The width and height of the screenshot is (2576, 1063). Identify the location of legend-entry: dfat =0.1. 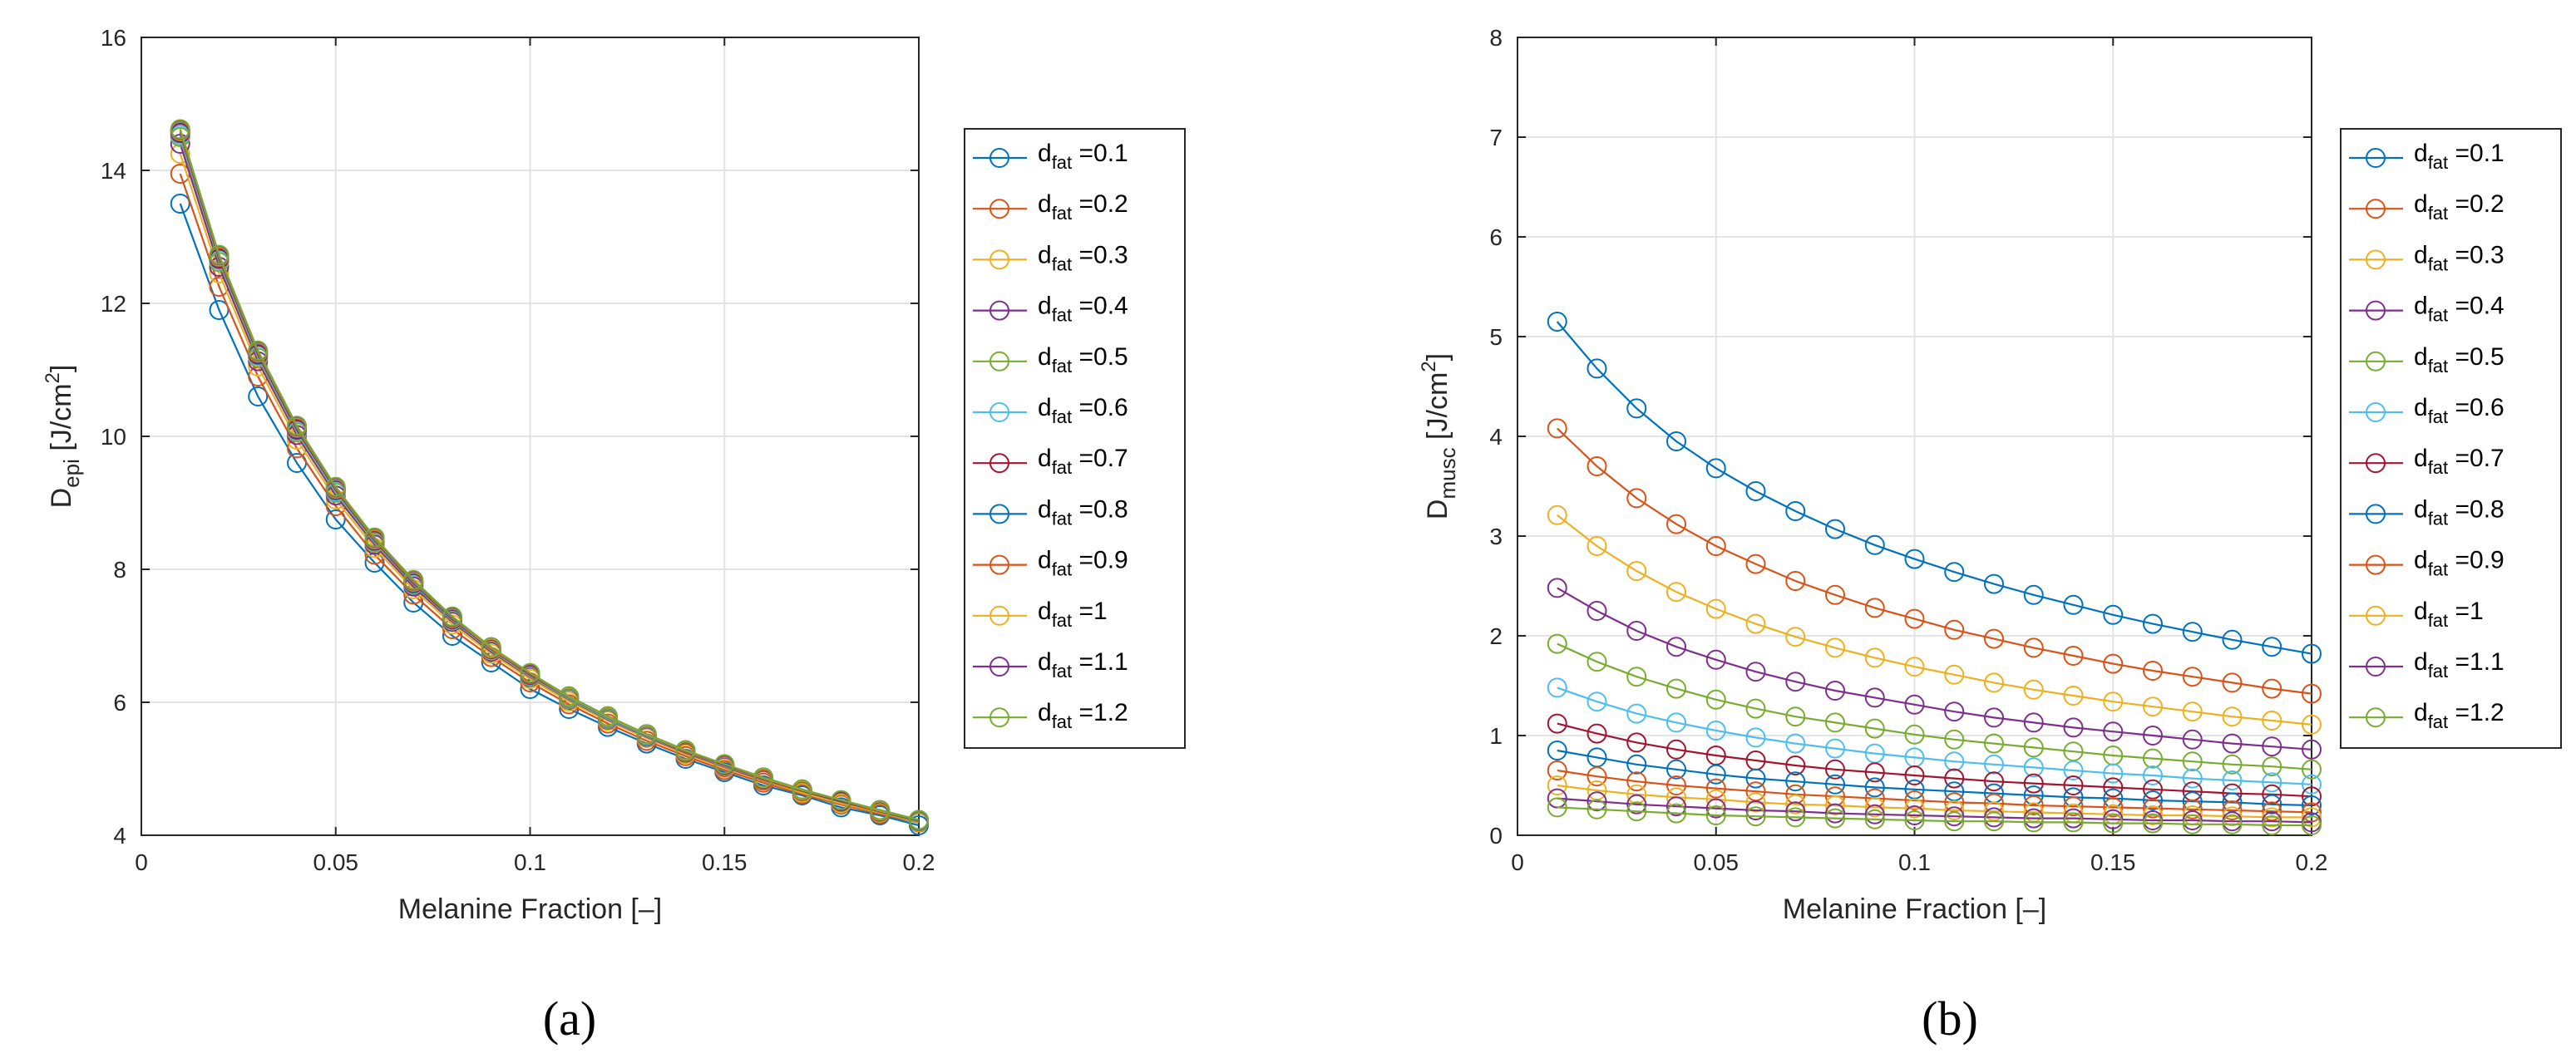
(1050, 156).